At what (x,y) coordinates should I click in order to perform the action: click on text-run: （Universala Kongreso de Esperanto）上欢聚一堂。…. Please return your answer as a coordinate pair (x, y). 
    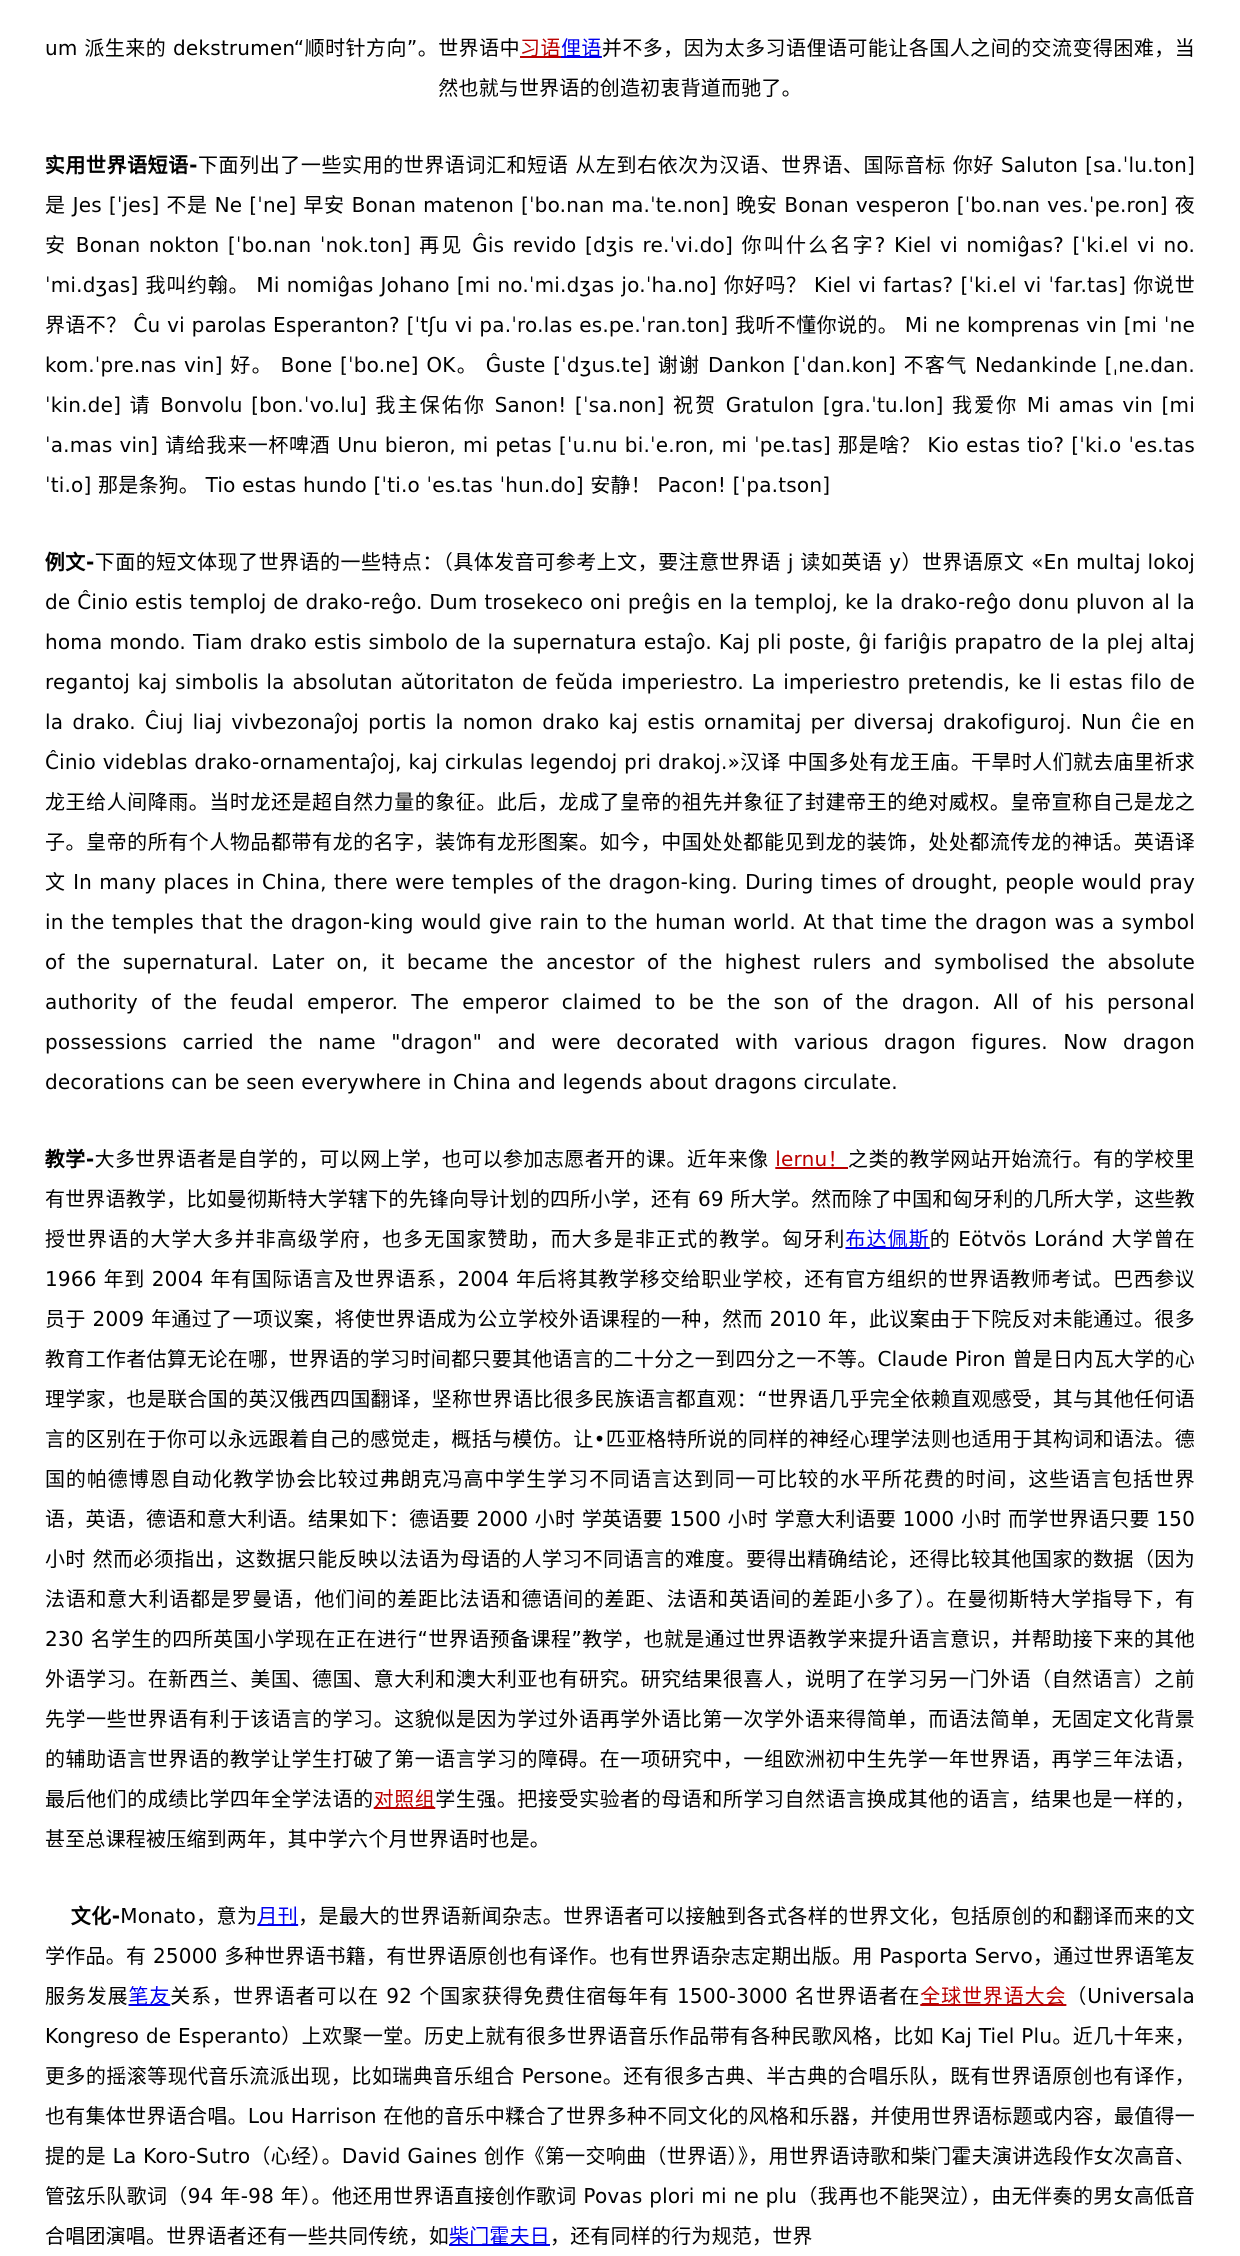
    Looking at the image, I should click on (620, 2116).